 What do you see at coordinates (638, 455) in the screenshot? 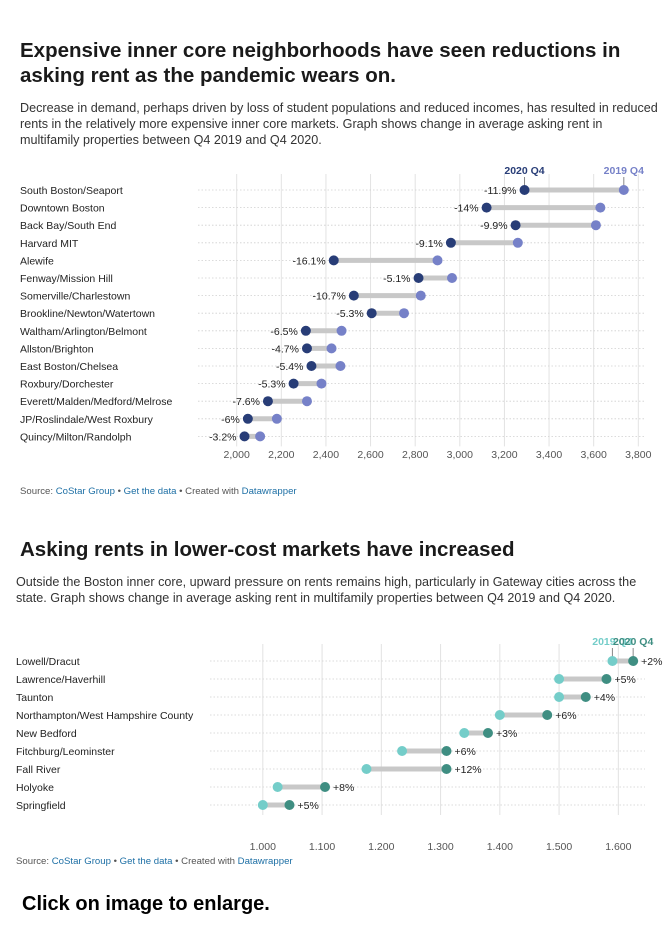
I see `x-tick-label: 3,800` at bounding box center [638, 455].